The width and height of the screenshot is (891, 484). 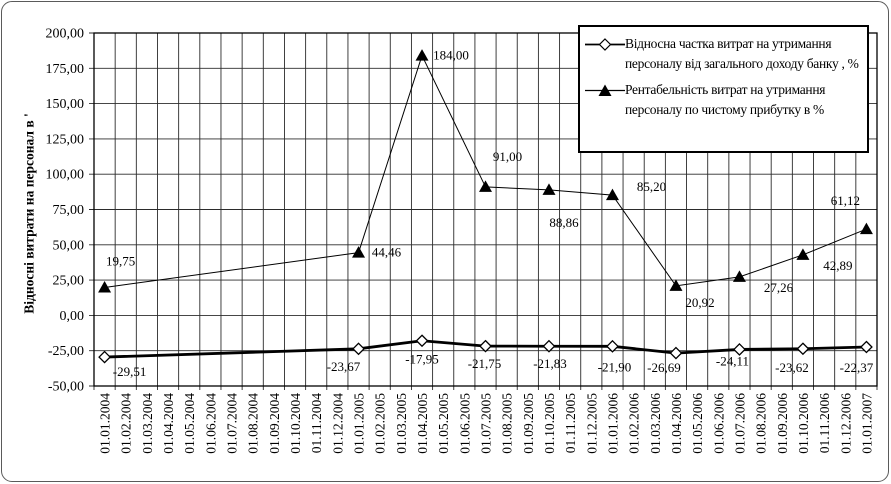 I want to click on data-label: -21,75, so click(x=485, y=363).